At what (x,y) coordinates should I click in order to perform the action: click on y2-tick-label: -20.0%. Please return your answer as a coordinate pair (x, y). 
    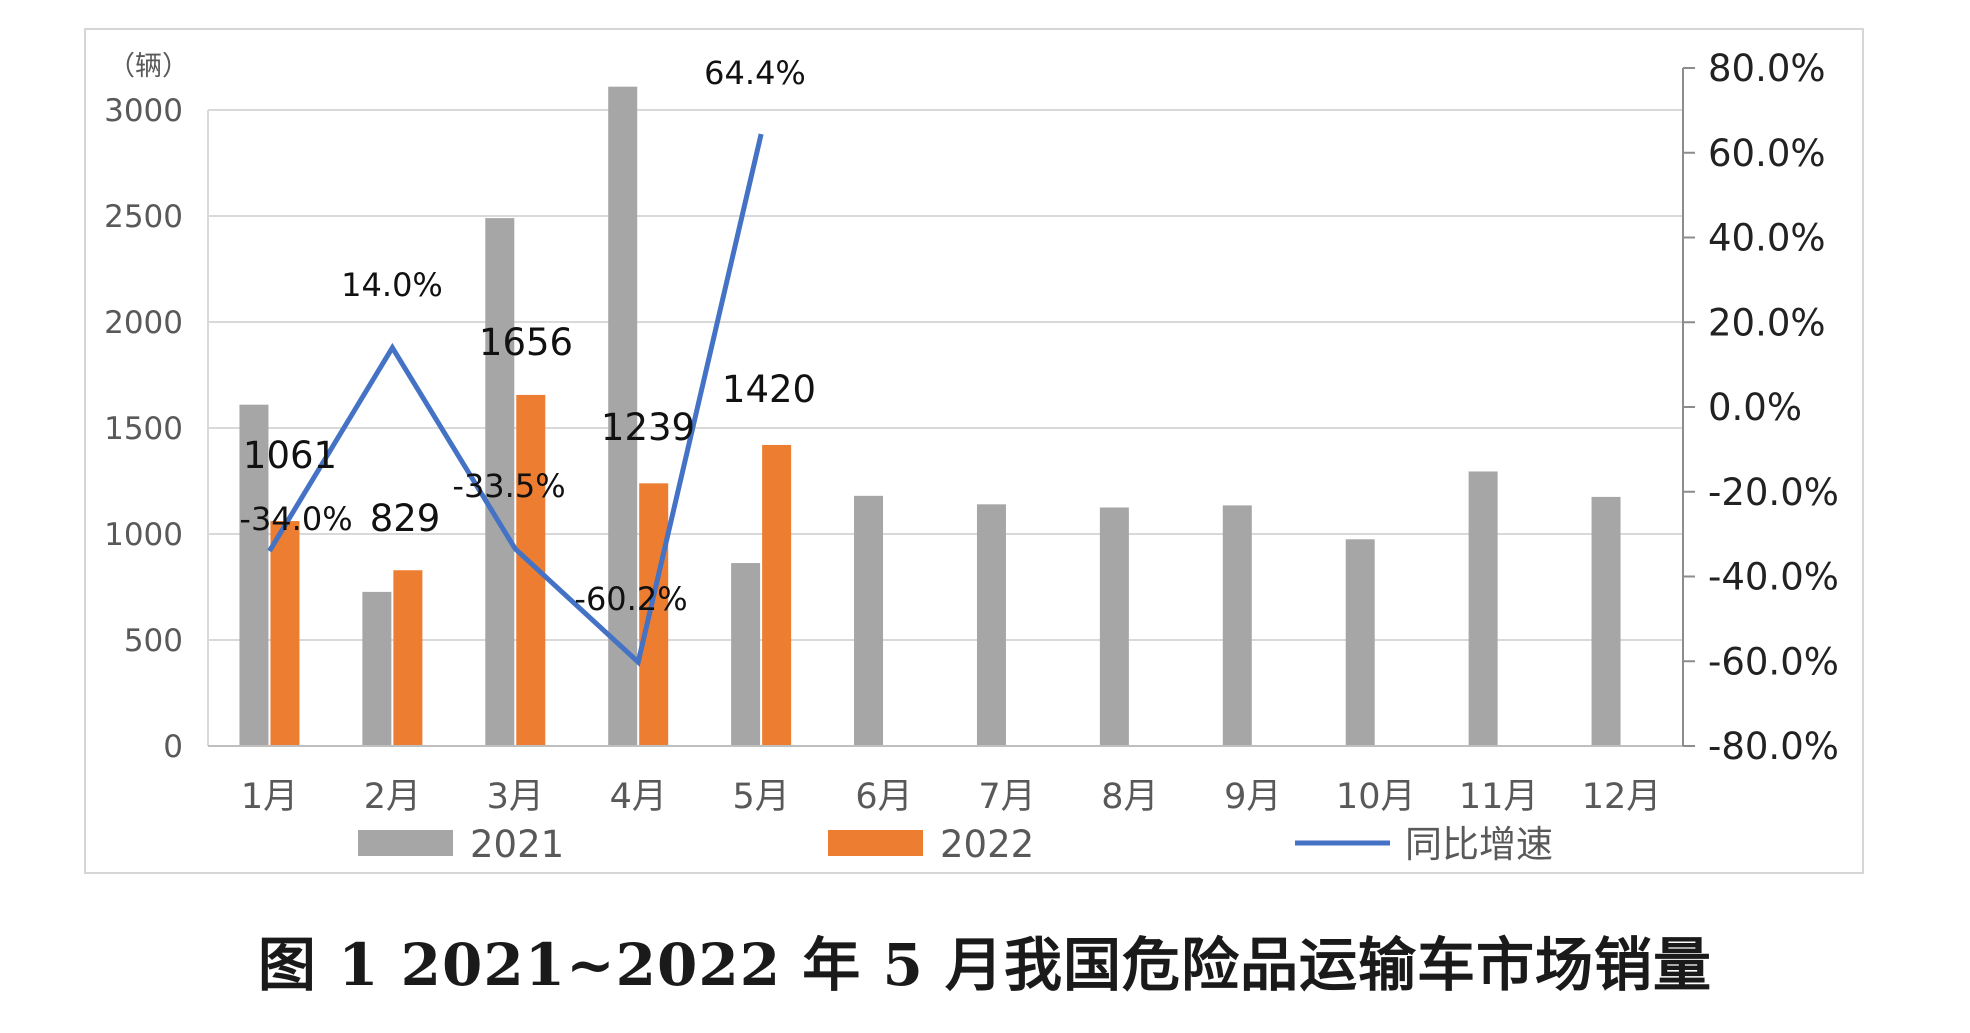
    Looking at the image, I should click on (1773, 492).